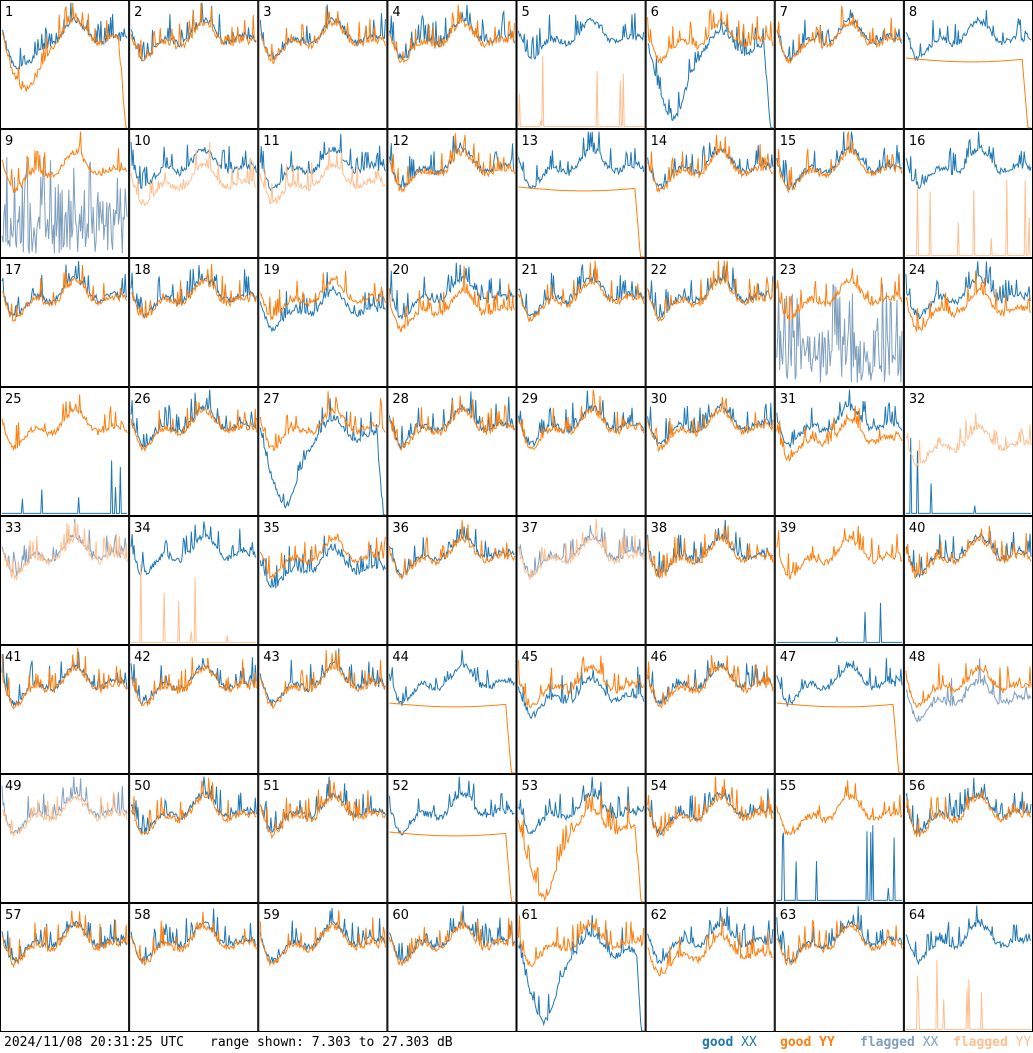  I want to click on panel-label: 26, so click(142, 399).